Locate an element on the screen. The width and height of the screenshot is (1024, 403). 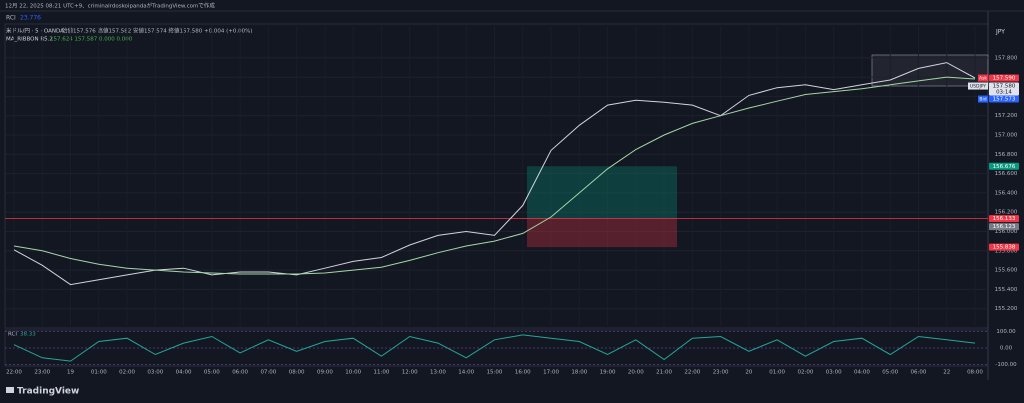
x-tick-label: 09:00 is located at coordinates (325, 373).